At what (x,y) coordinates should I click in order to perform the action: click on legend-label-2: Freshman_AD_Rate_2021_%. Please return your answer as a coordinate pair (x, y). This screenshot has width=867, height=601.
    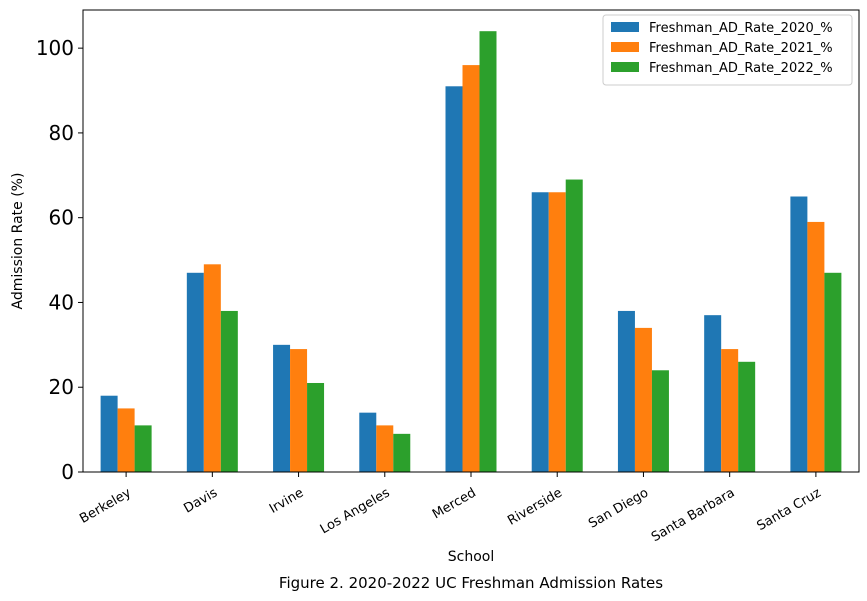
    Looking at the image, I should click on (741, 48).